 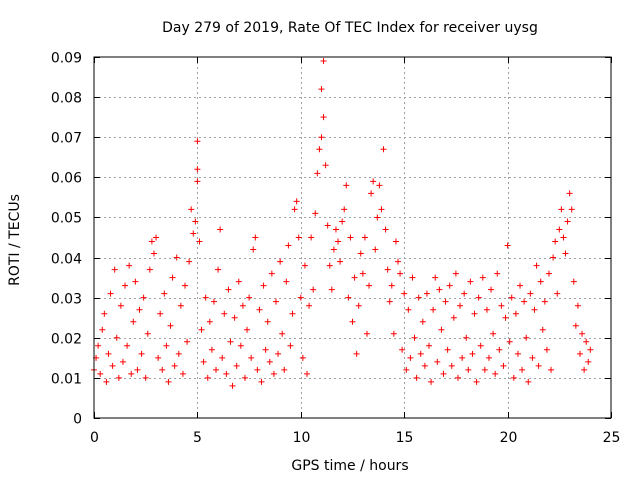 I want to click on y-axis-label: ROTI / TECUs, so click(x=15, y=240).